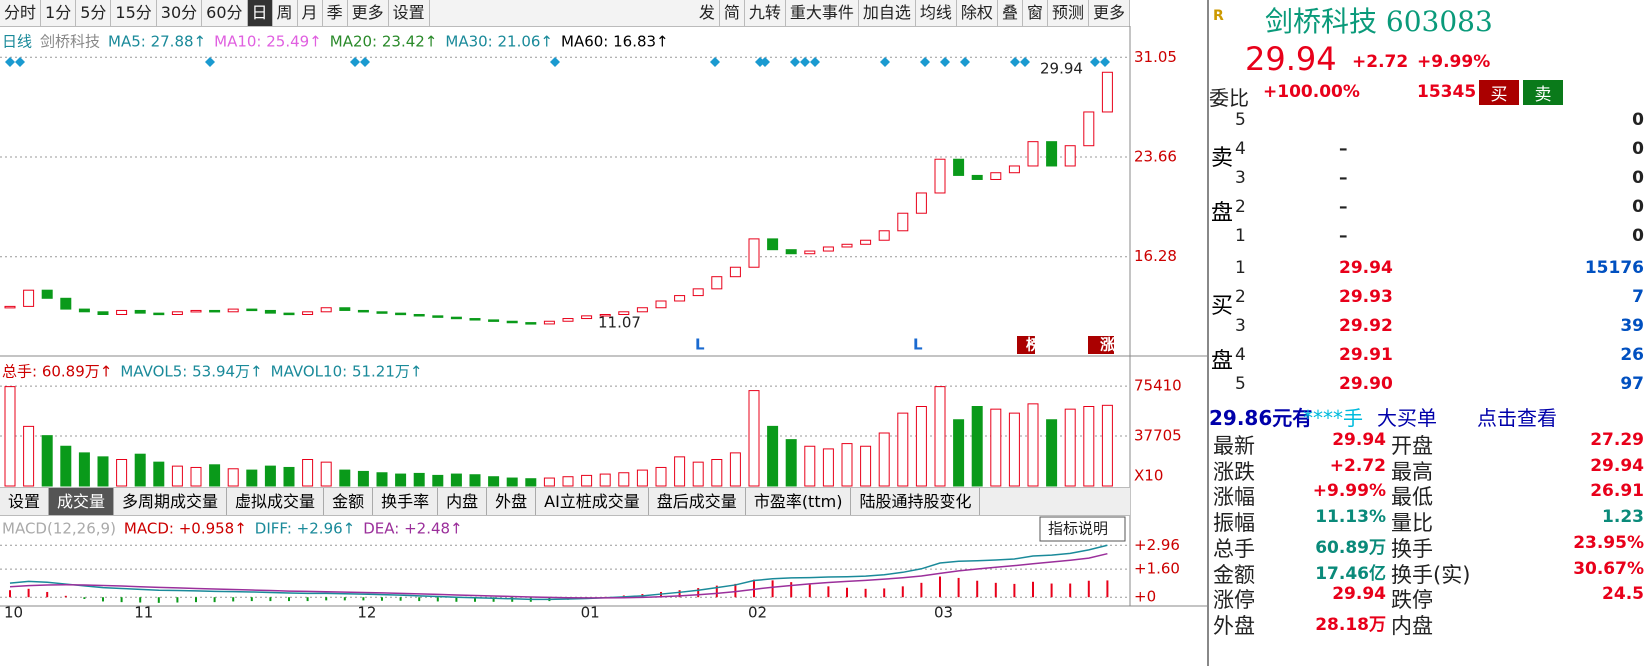 The width and height of the screenshot is (1648, 666). I want to click on toolbar-button: 简, so click(732, 13).